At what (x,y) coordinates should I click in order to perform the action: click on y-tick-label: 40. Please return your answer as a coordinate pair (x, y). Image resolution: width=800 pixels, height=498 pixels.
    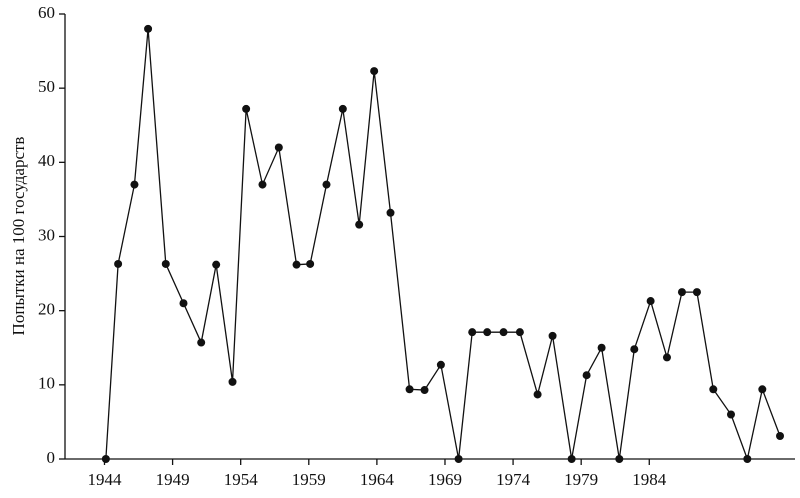
    Looking at the image, I should click on (46, 160).